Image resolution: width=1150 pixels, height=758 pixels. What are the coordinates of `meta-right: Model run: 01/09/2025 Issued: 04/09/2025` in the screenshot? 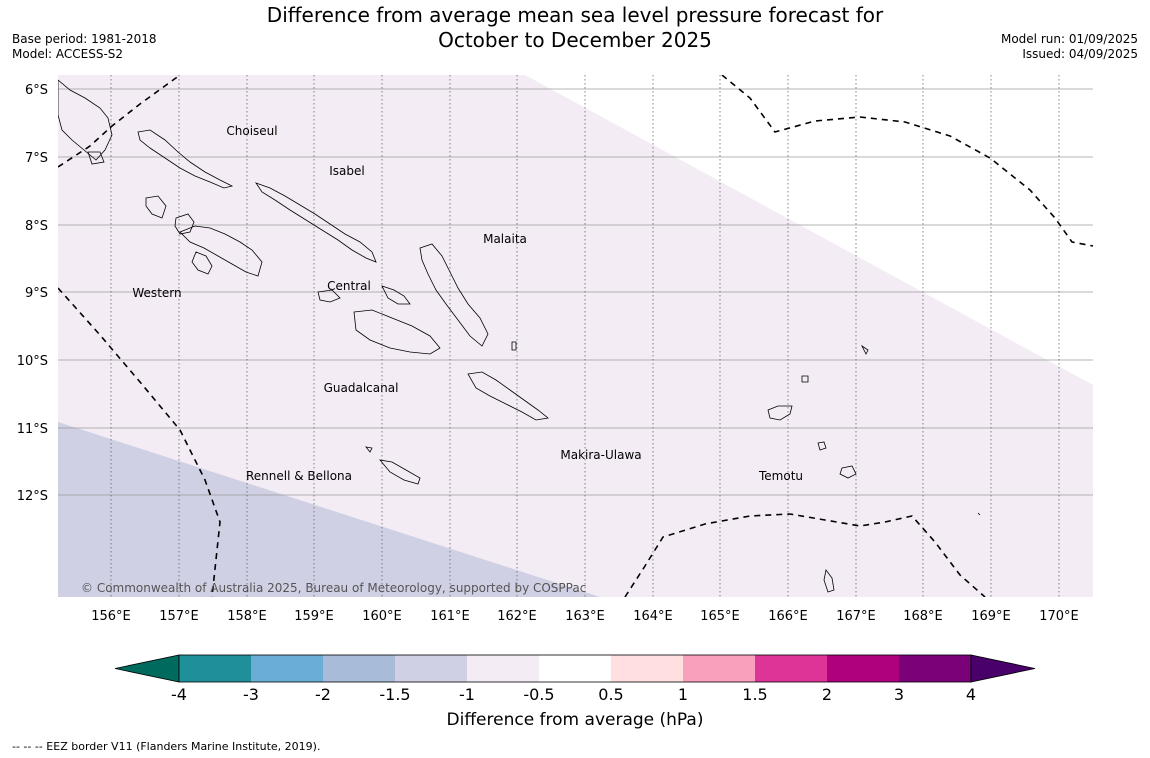 It's located at (1069, 47).